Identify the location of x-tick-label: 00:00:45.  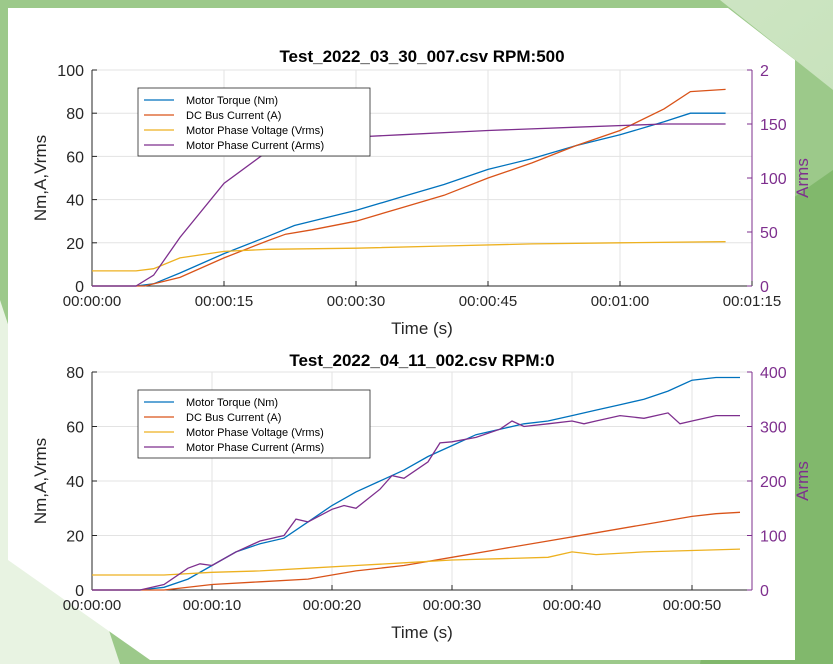
(488, 301).